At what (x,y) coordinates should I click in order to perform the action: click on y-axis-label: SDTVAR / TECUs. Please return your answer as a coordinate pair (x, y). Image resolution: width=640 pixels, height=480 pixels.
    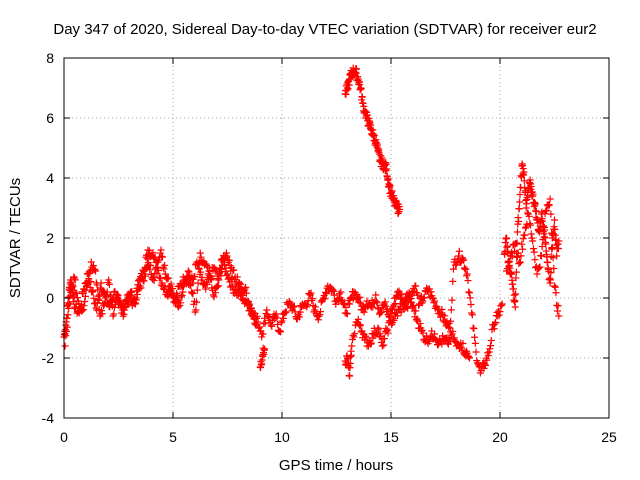
    Looking at the image, I should click on (15, 238).